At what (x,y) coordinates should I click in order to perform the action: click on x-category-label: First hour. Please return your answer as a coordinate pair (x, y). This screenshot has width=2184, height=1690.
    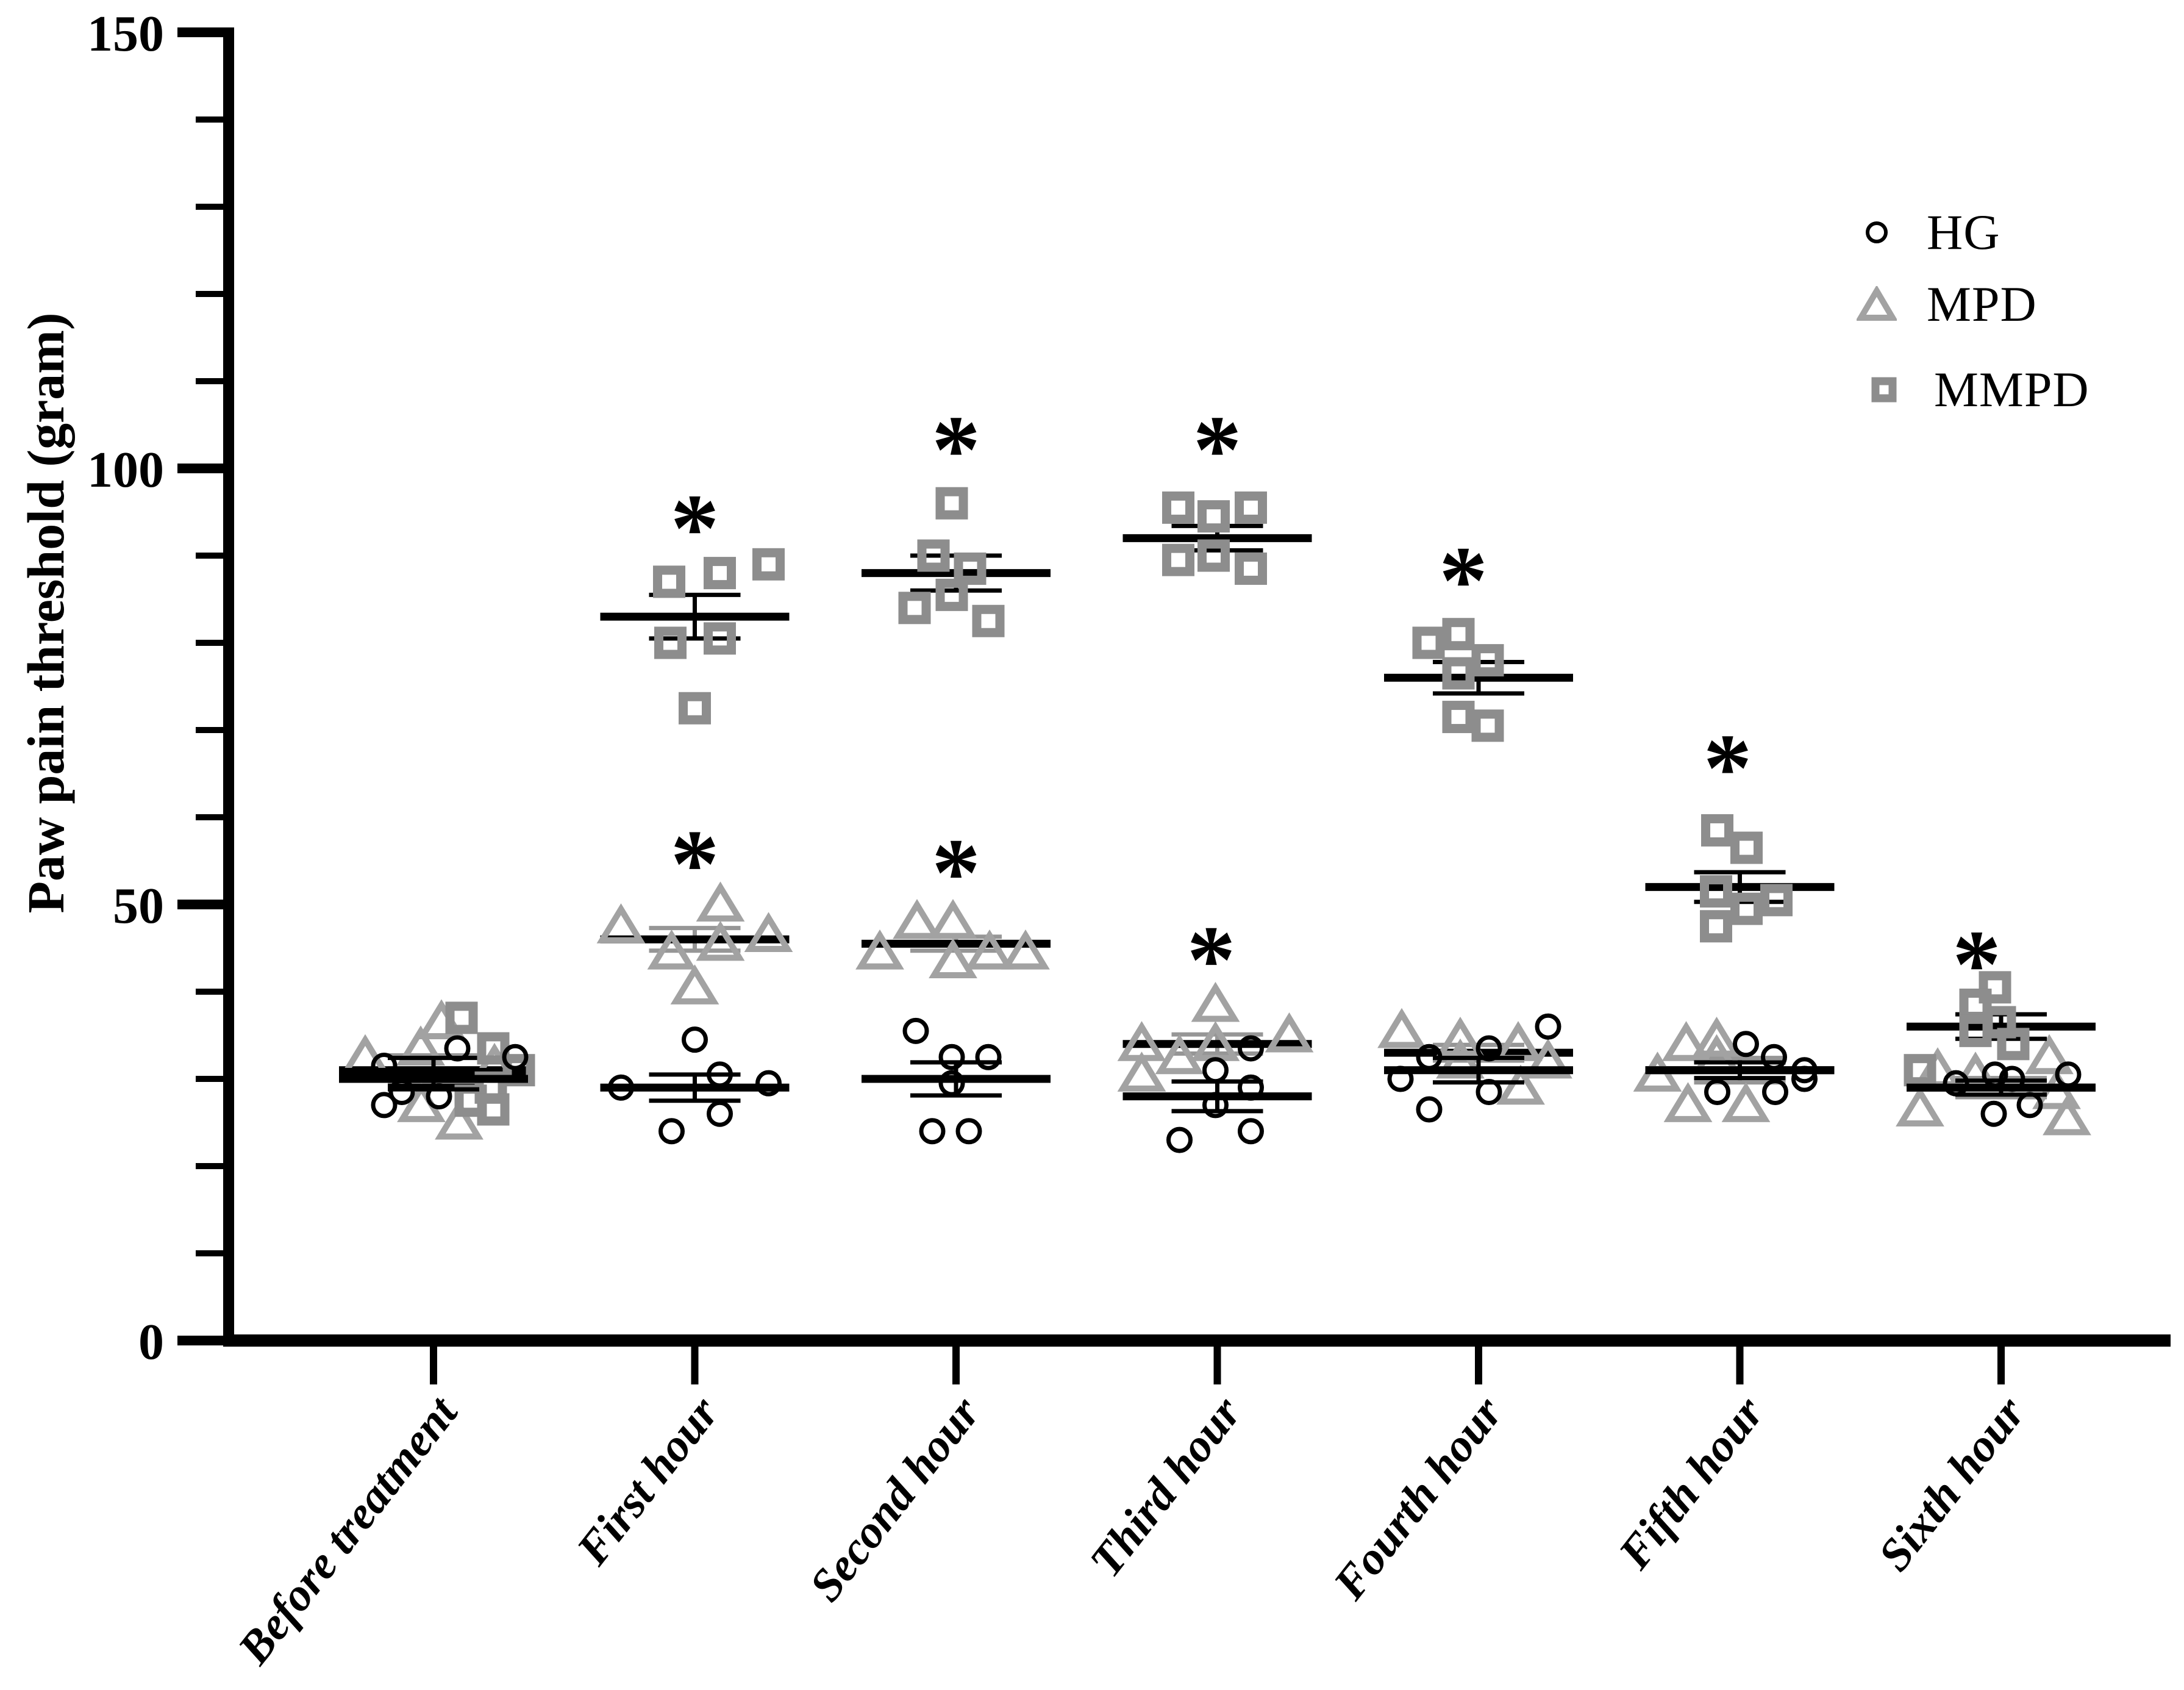
    Looking at the image, I should click on (647, 1481).